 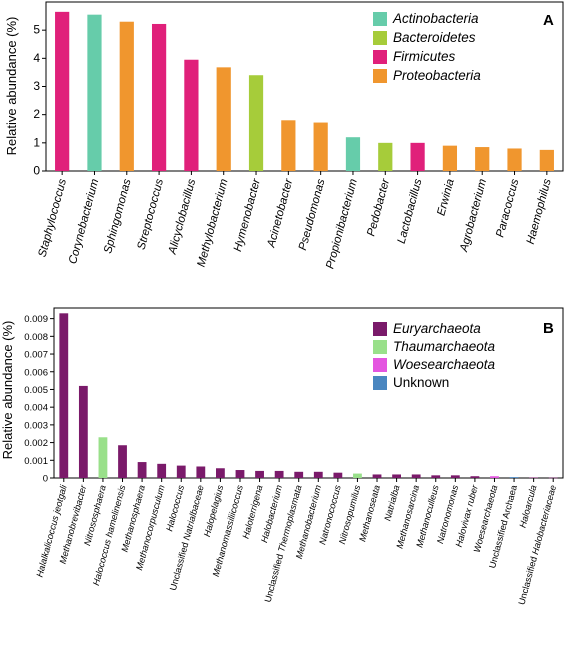 What do you see at coordinates (437, 328) in the screenshot?
I see `legend-label: Euryarchaeota` at bounding box center [437, 328].